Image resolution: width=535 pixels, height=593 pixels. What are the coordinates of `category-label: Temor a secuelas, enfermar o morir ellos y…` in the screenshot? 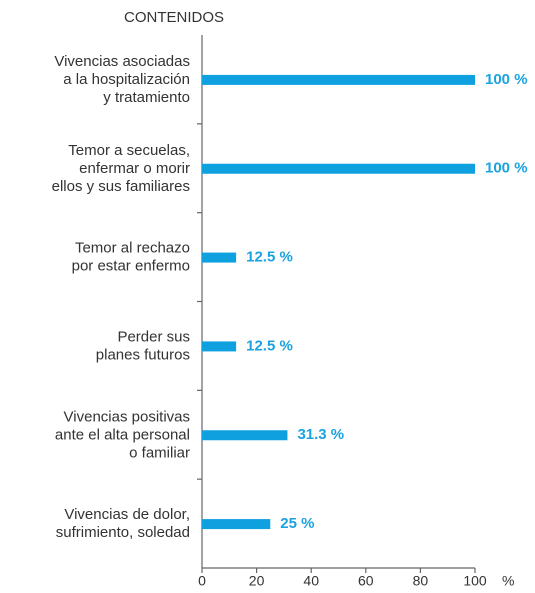 It's located at (121, 168).